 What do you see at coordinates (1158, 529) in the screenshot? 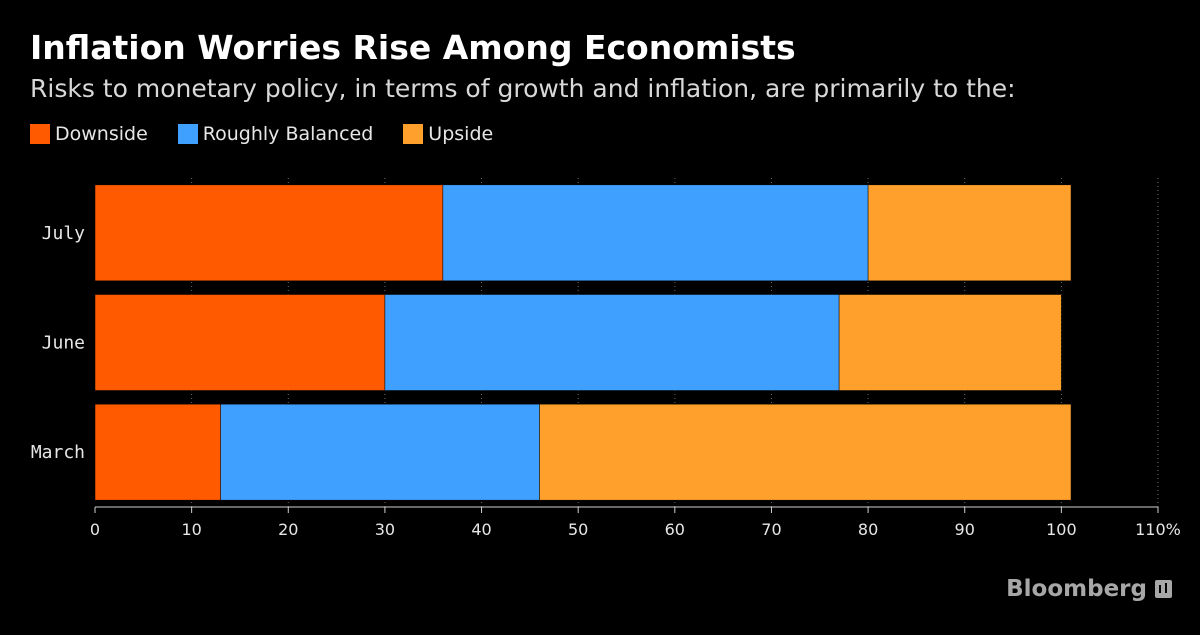
I see `x-tick-label: 110%` at bounding box center [1158, 529].